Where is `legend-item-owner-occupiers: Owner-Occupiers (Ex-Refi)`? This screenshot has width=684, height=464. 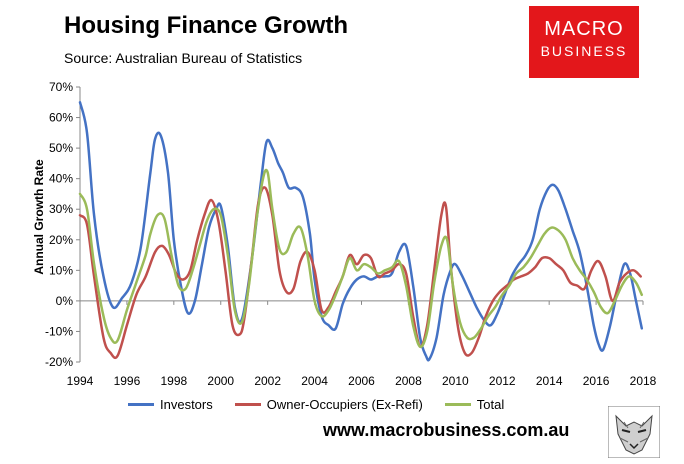 legend-item-owner-occupiers: Owner-Occupiers (Ex-Refi) is located at coordinates (328, 404).